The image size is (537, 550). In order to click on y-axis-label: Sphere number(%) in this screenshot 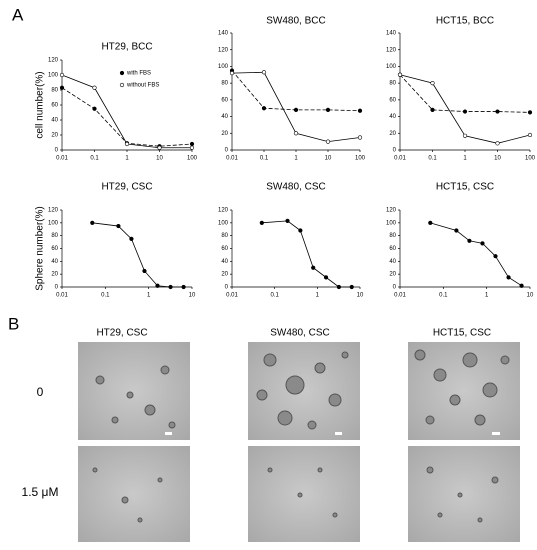, I will do `click(40, 248)`.